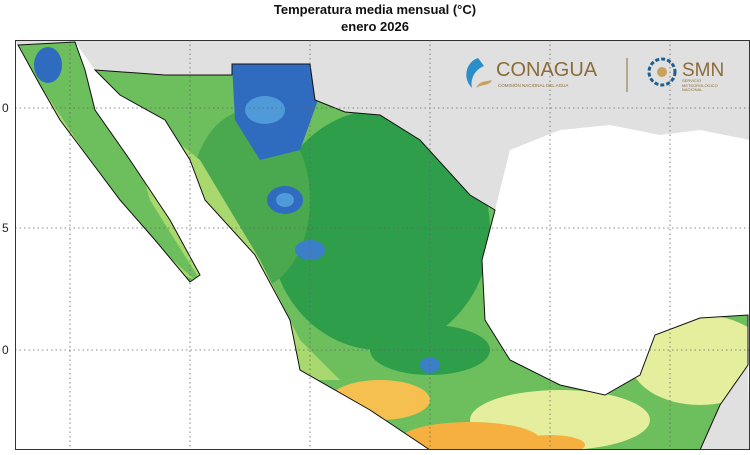 This screenshot has height=455, width=750. I want to click on map-subtitle: enero 2026, so click(375, 26).